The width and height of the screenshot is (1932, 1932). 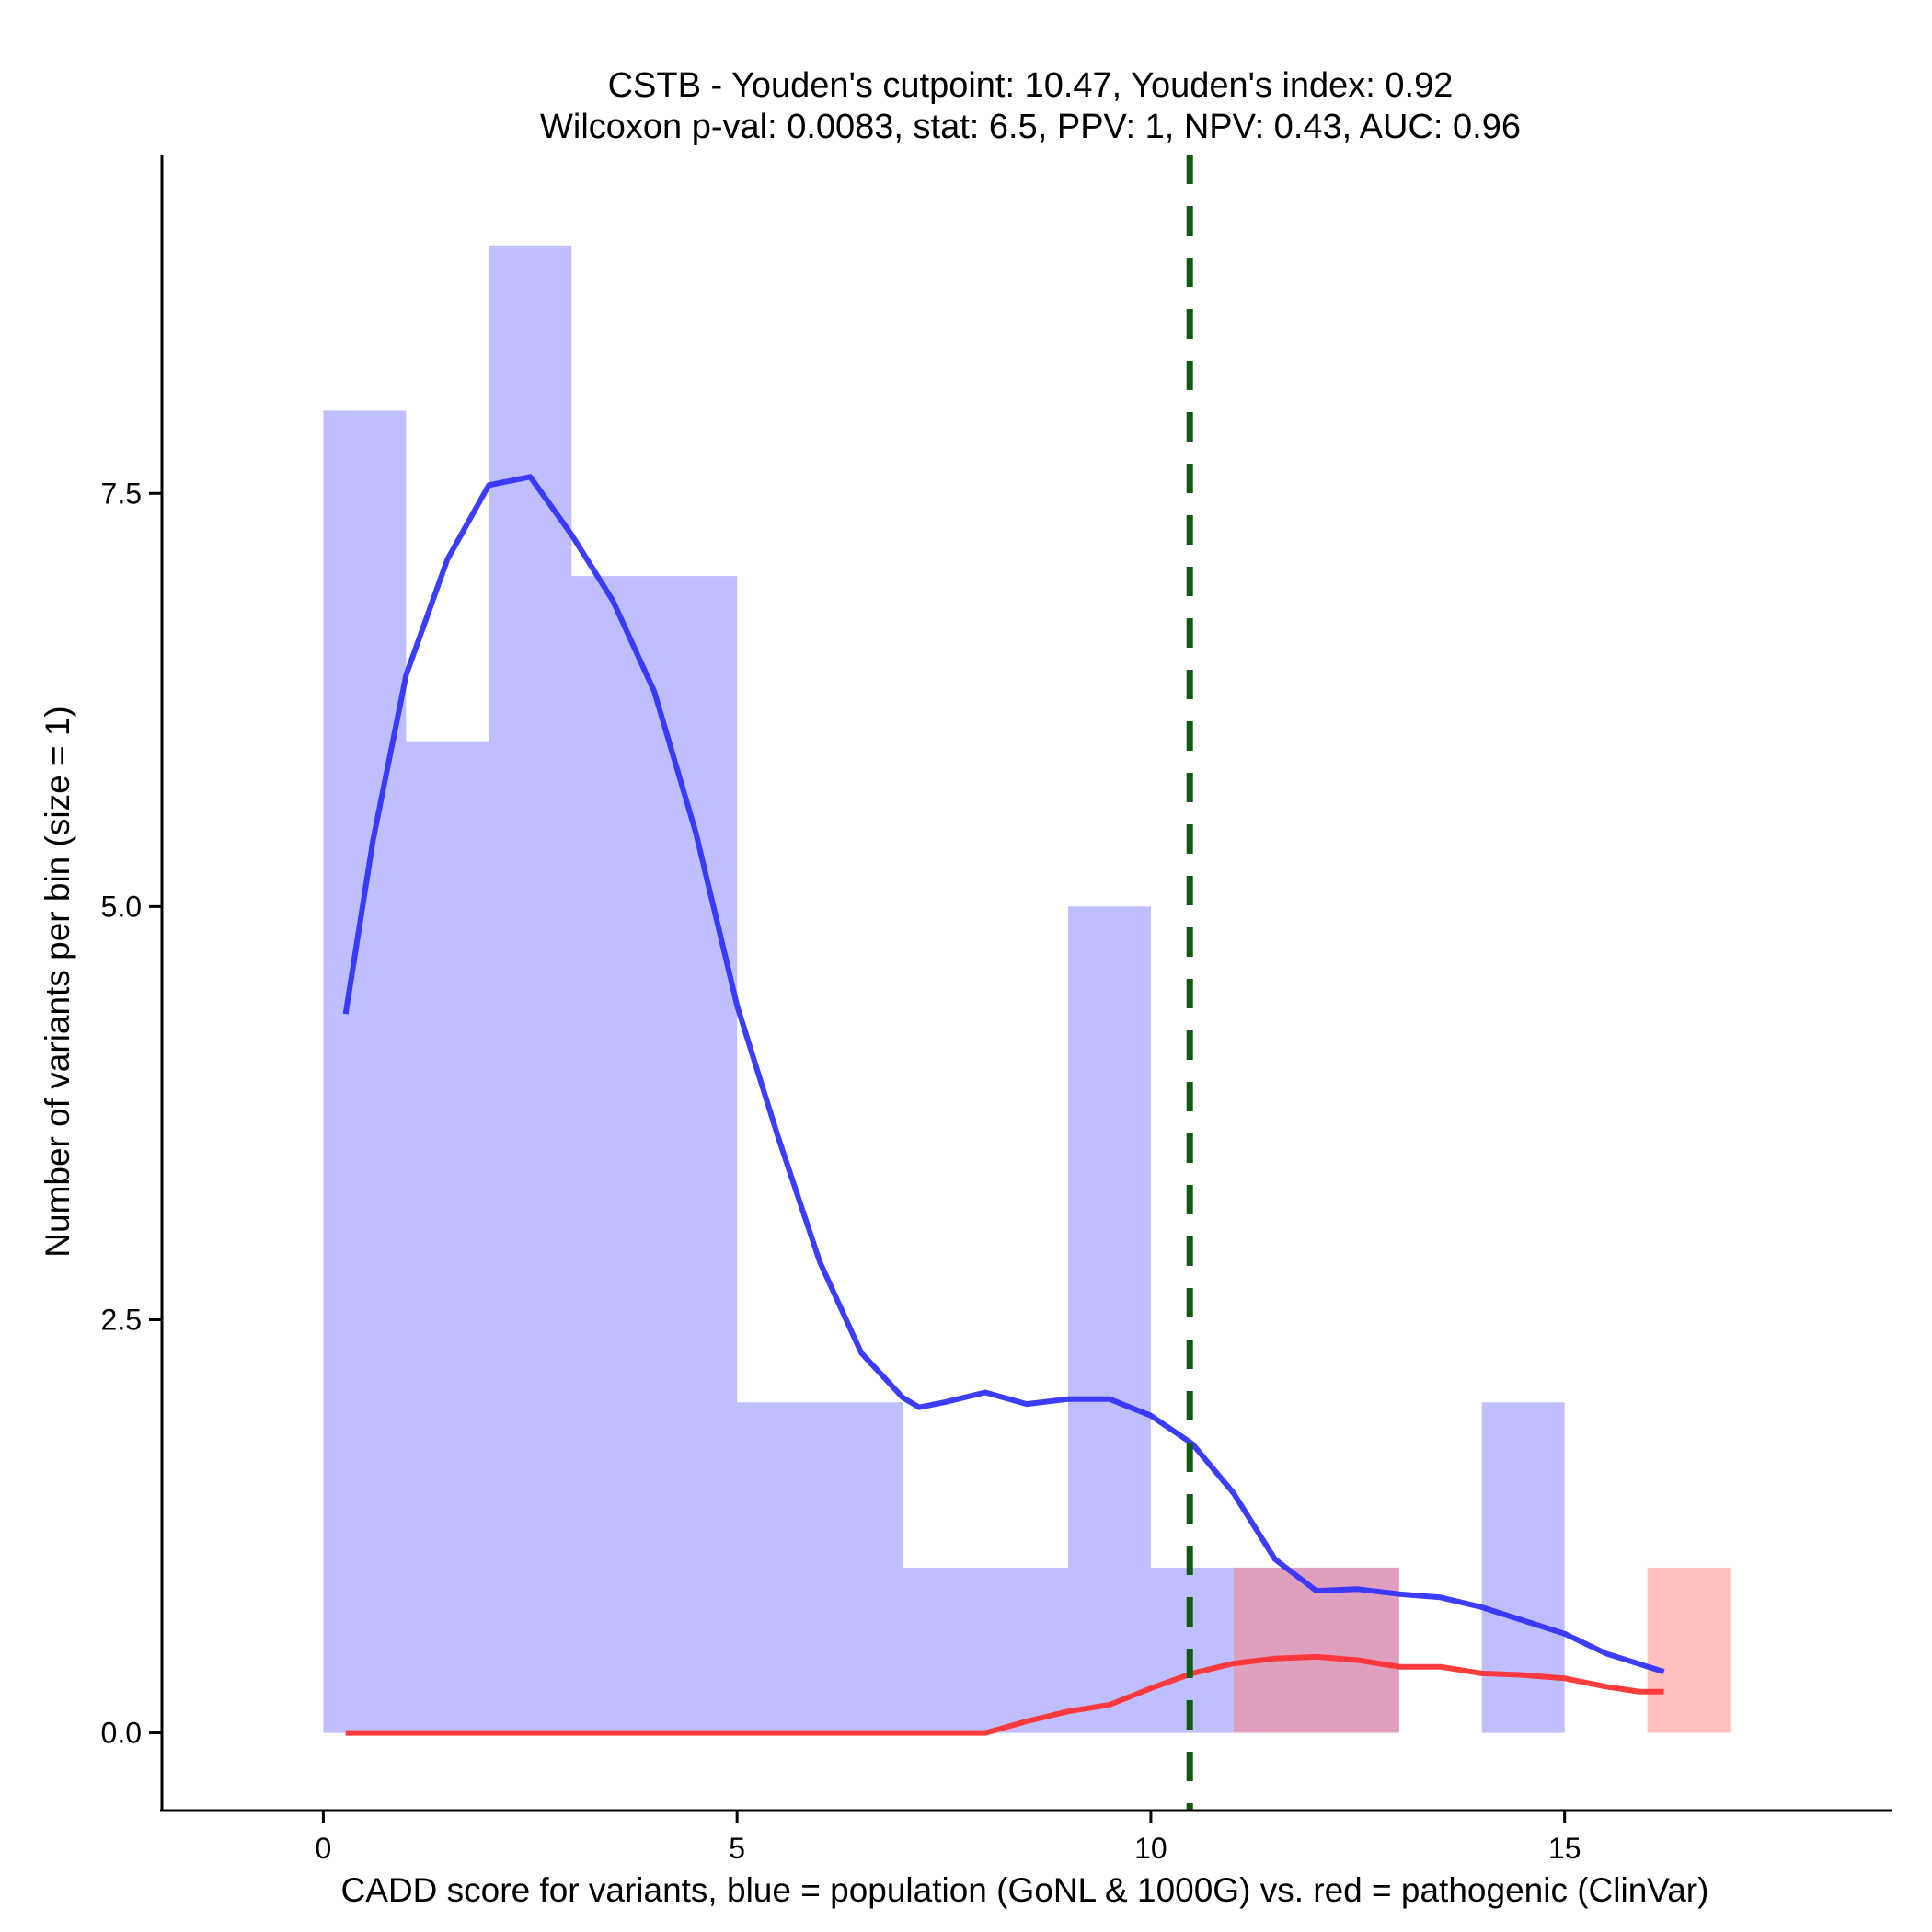 I want to click on y-axis-ticks: 0.0 2.5 5.0 7.5, so click(x=131, y=1113).